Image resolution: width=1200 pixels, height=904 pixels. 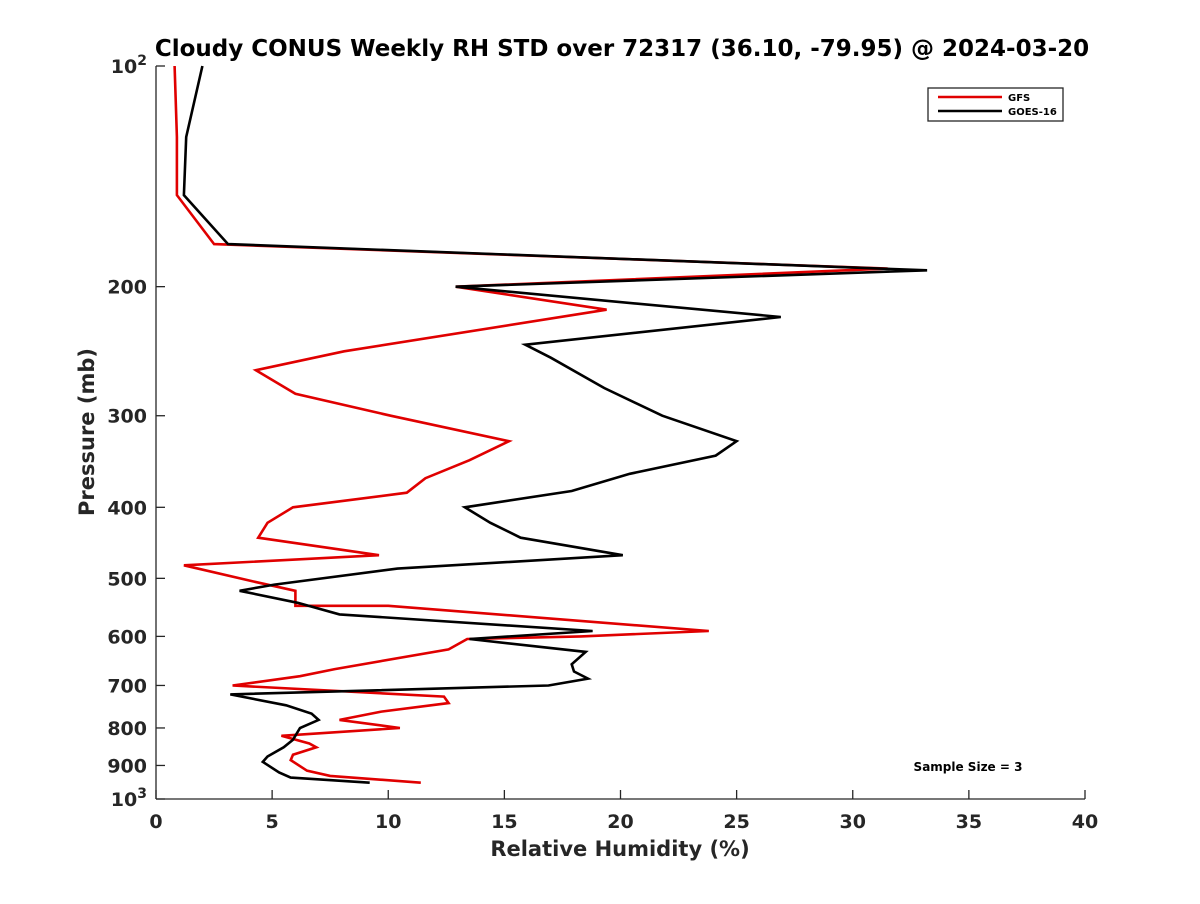 What do you see at coordinates (127, 729) in the screenshot?
I see `y-tick-label: 800` at bounding box center [127, 729].